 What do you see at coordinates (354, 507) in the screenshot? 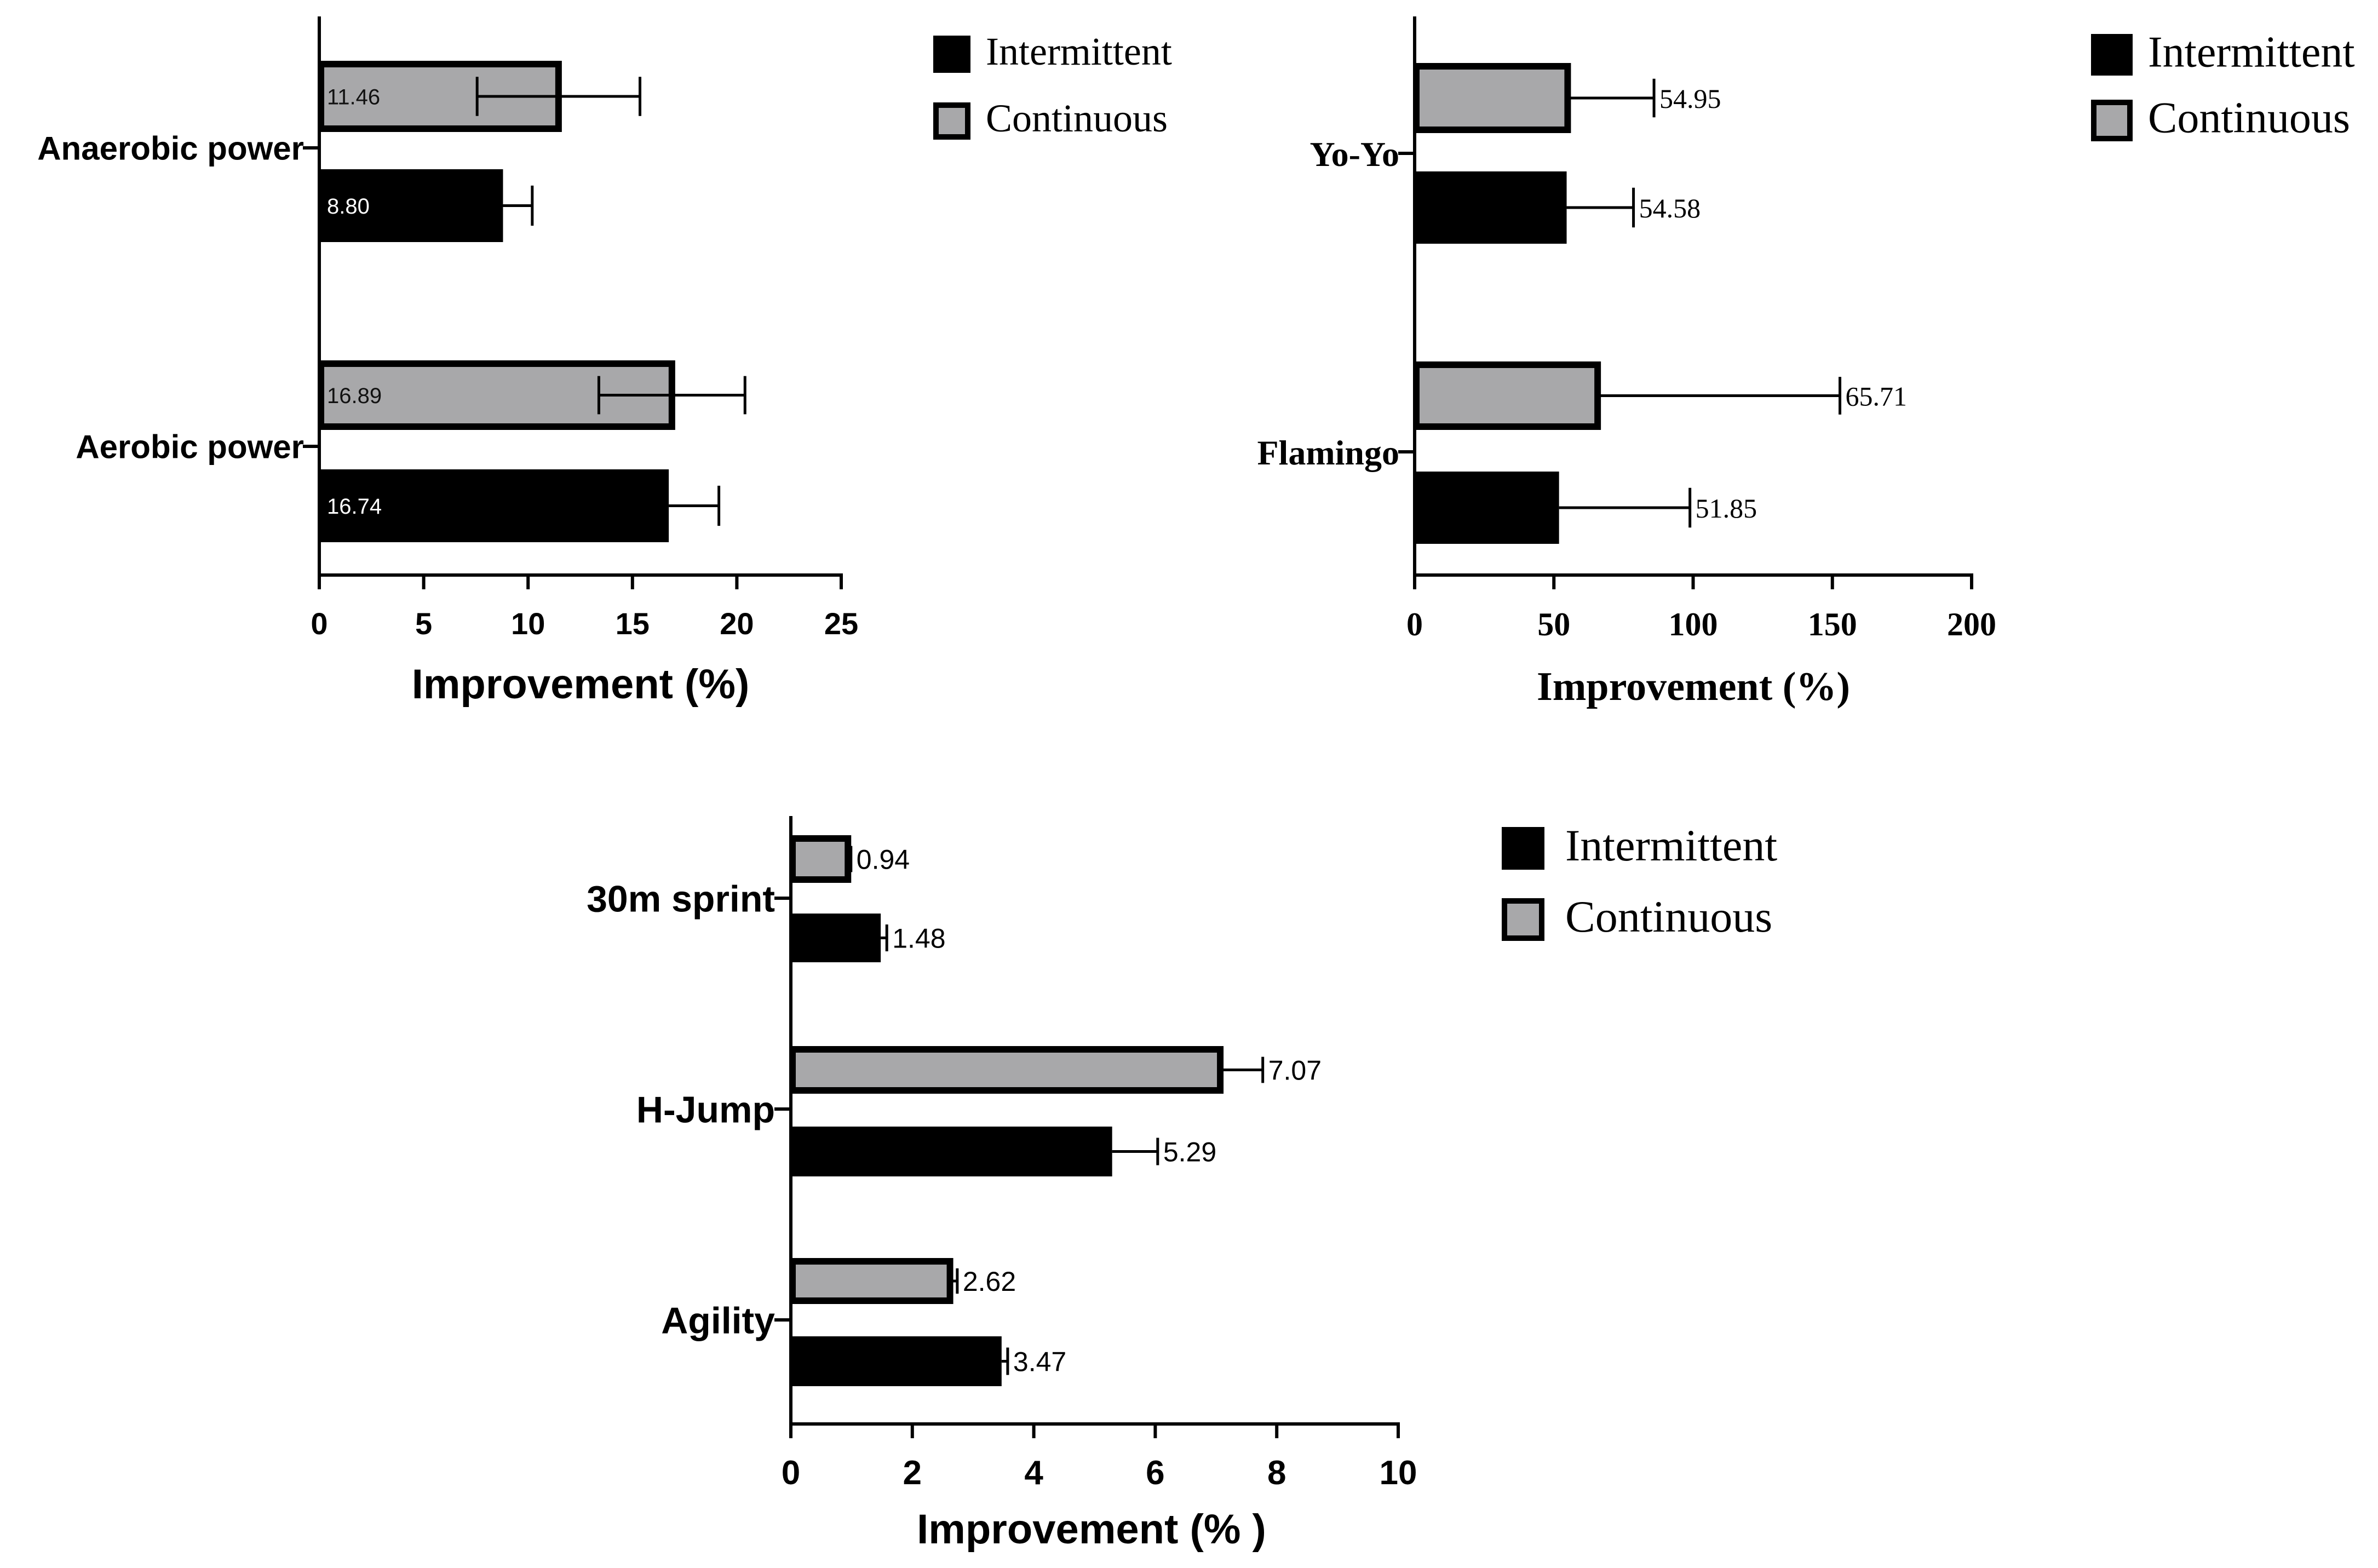
I see `value-label: 16.74` at bounding box center [354, 507].